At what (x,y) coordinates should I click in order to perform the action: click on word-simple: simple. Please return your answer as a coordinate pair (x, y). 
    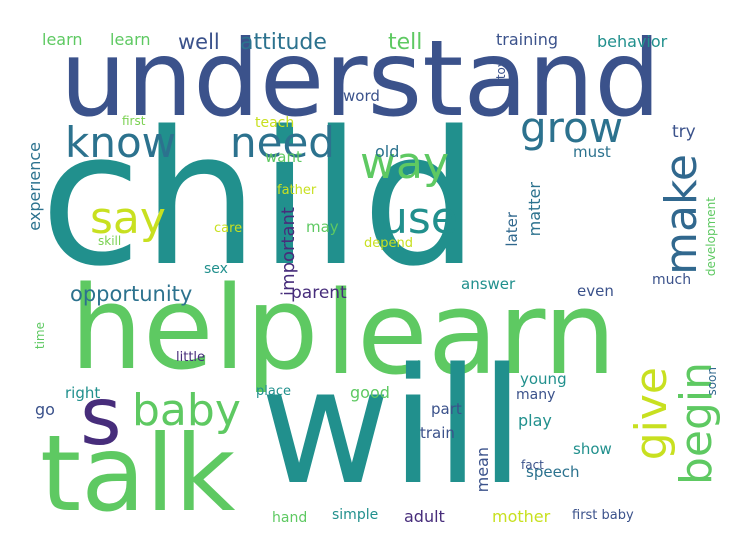
    Looking at the image, I should click on (355, 515).